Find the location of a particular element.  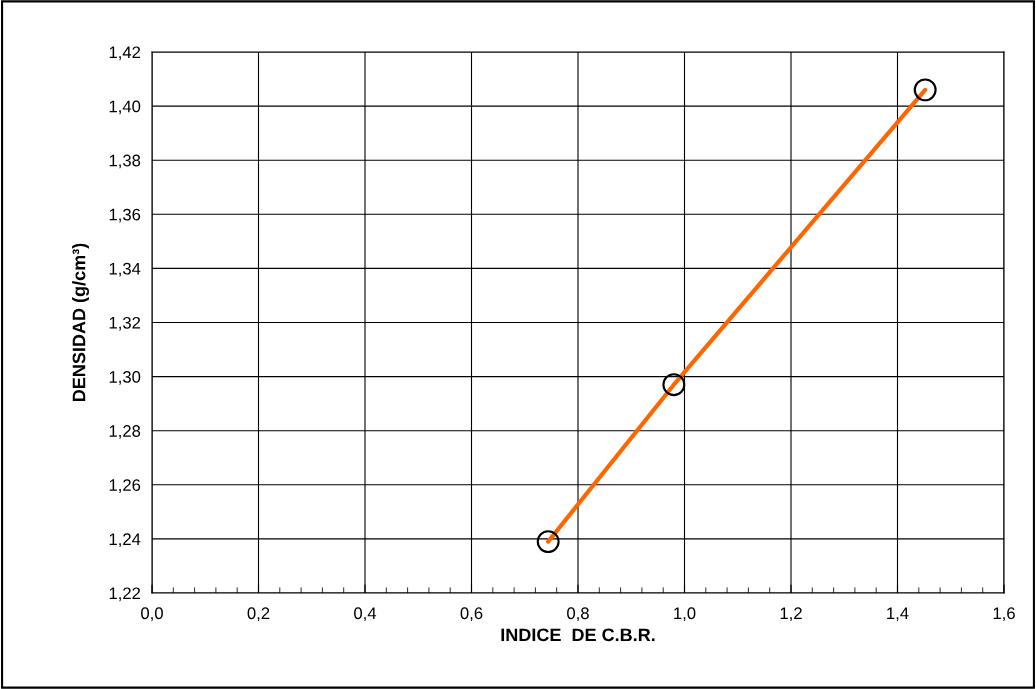

x-tick-label: 1,6 is located at coordinates (1004, 614).